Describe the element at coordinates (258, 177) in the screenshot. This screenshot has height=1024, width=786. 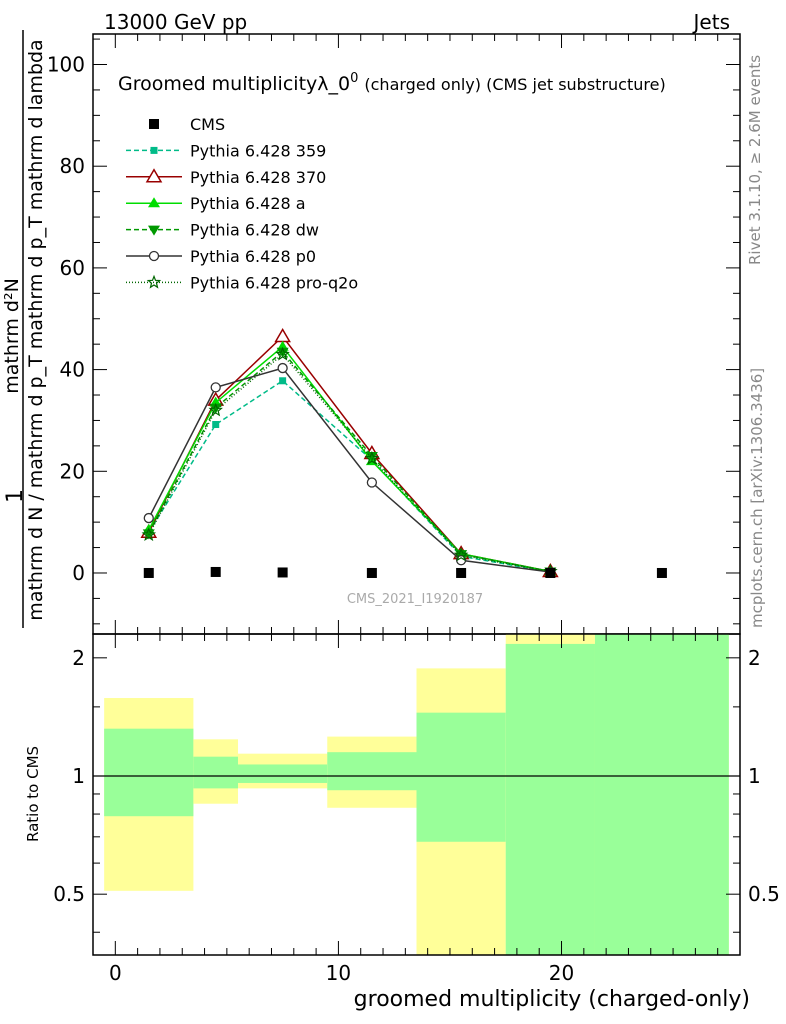
I see `legend-label: Pythia 6.428 370` at that location.